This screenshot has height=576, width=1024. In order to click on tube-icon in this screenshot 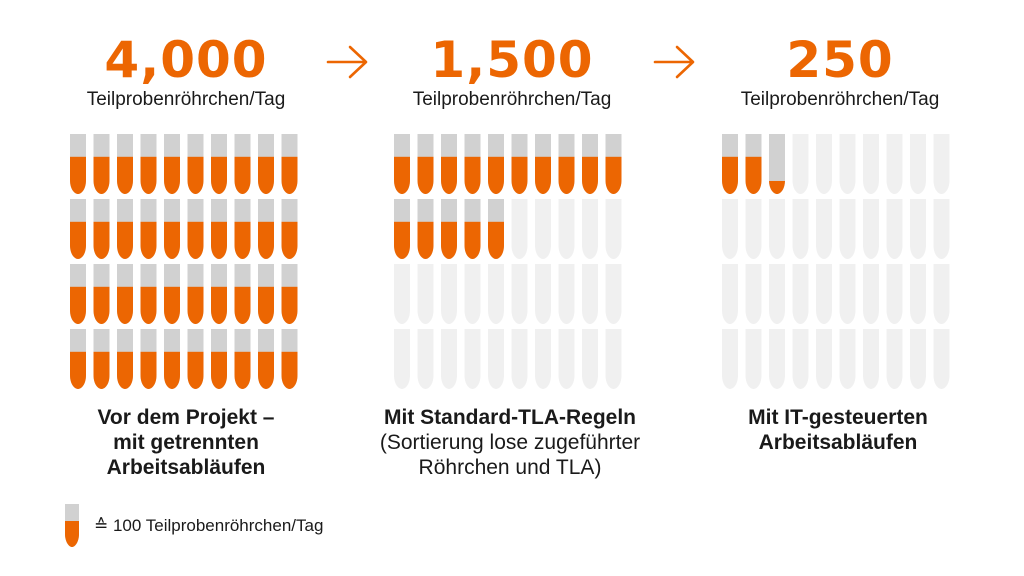, I will do `click(72, 525)`.